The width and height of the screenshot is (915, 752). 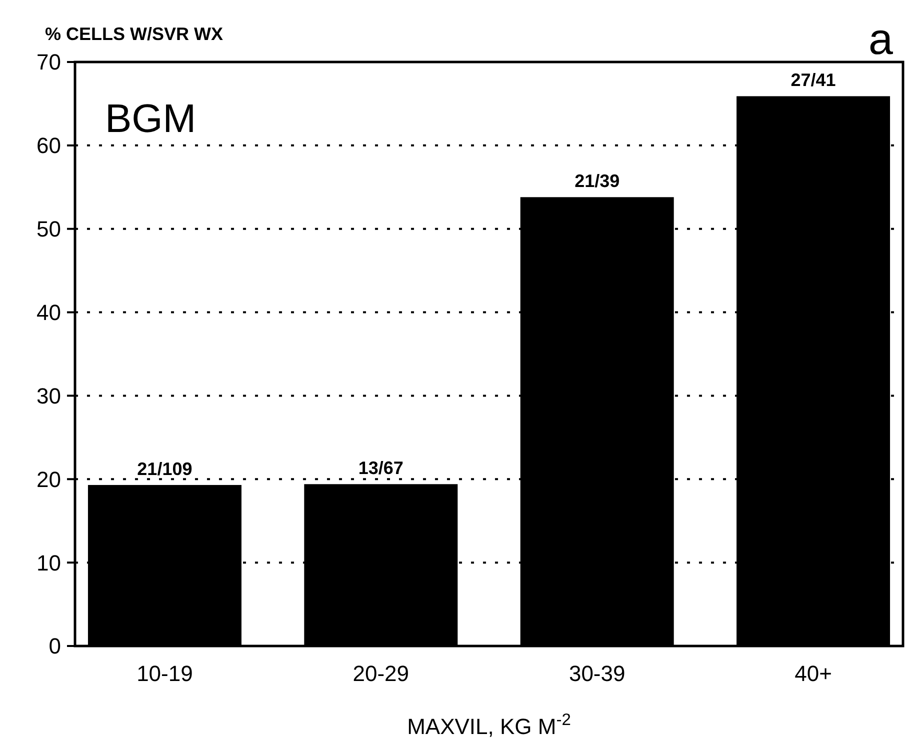 What do you see at coordinates (164, 468) in the screenshot?
I see `data-label: 21/109` at bounding box center [164, 468].